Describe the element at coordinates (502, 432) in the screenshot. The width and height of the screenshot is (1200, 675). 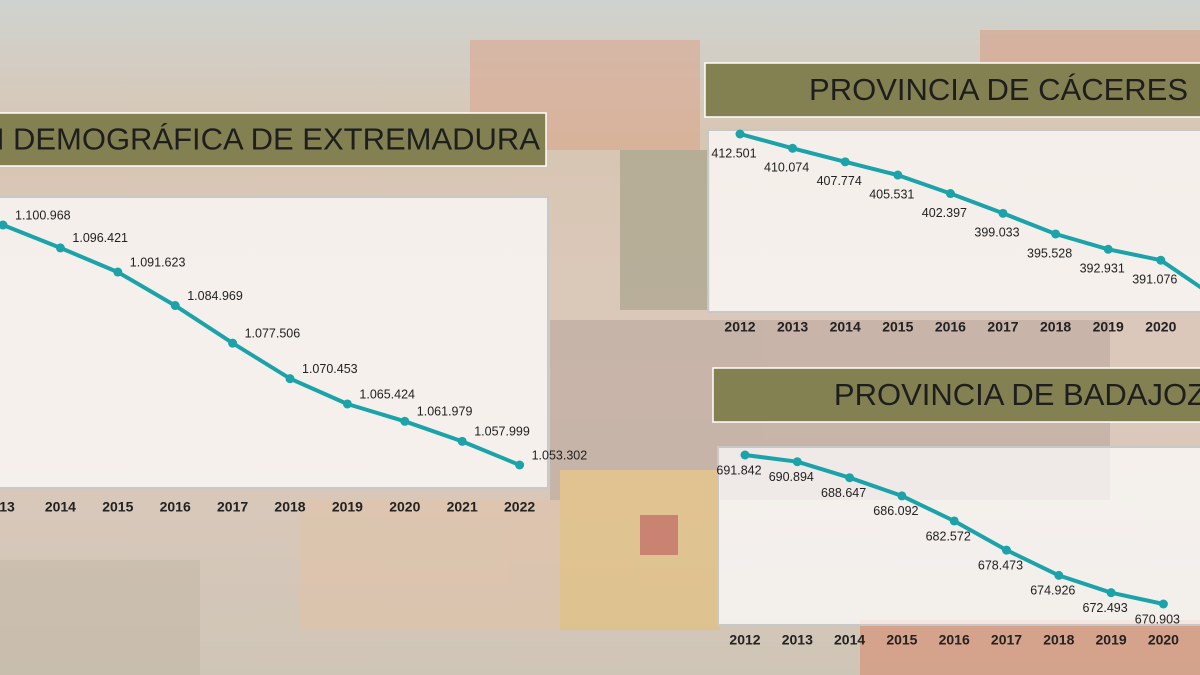
I see `value-label: 1.057.999` at that location.